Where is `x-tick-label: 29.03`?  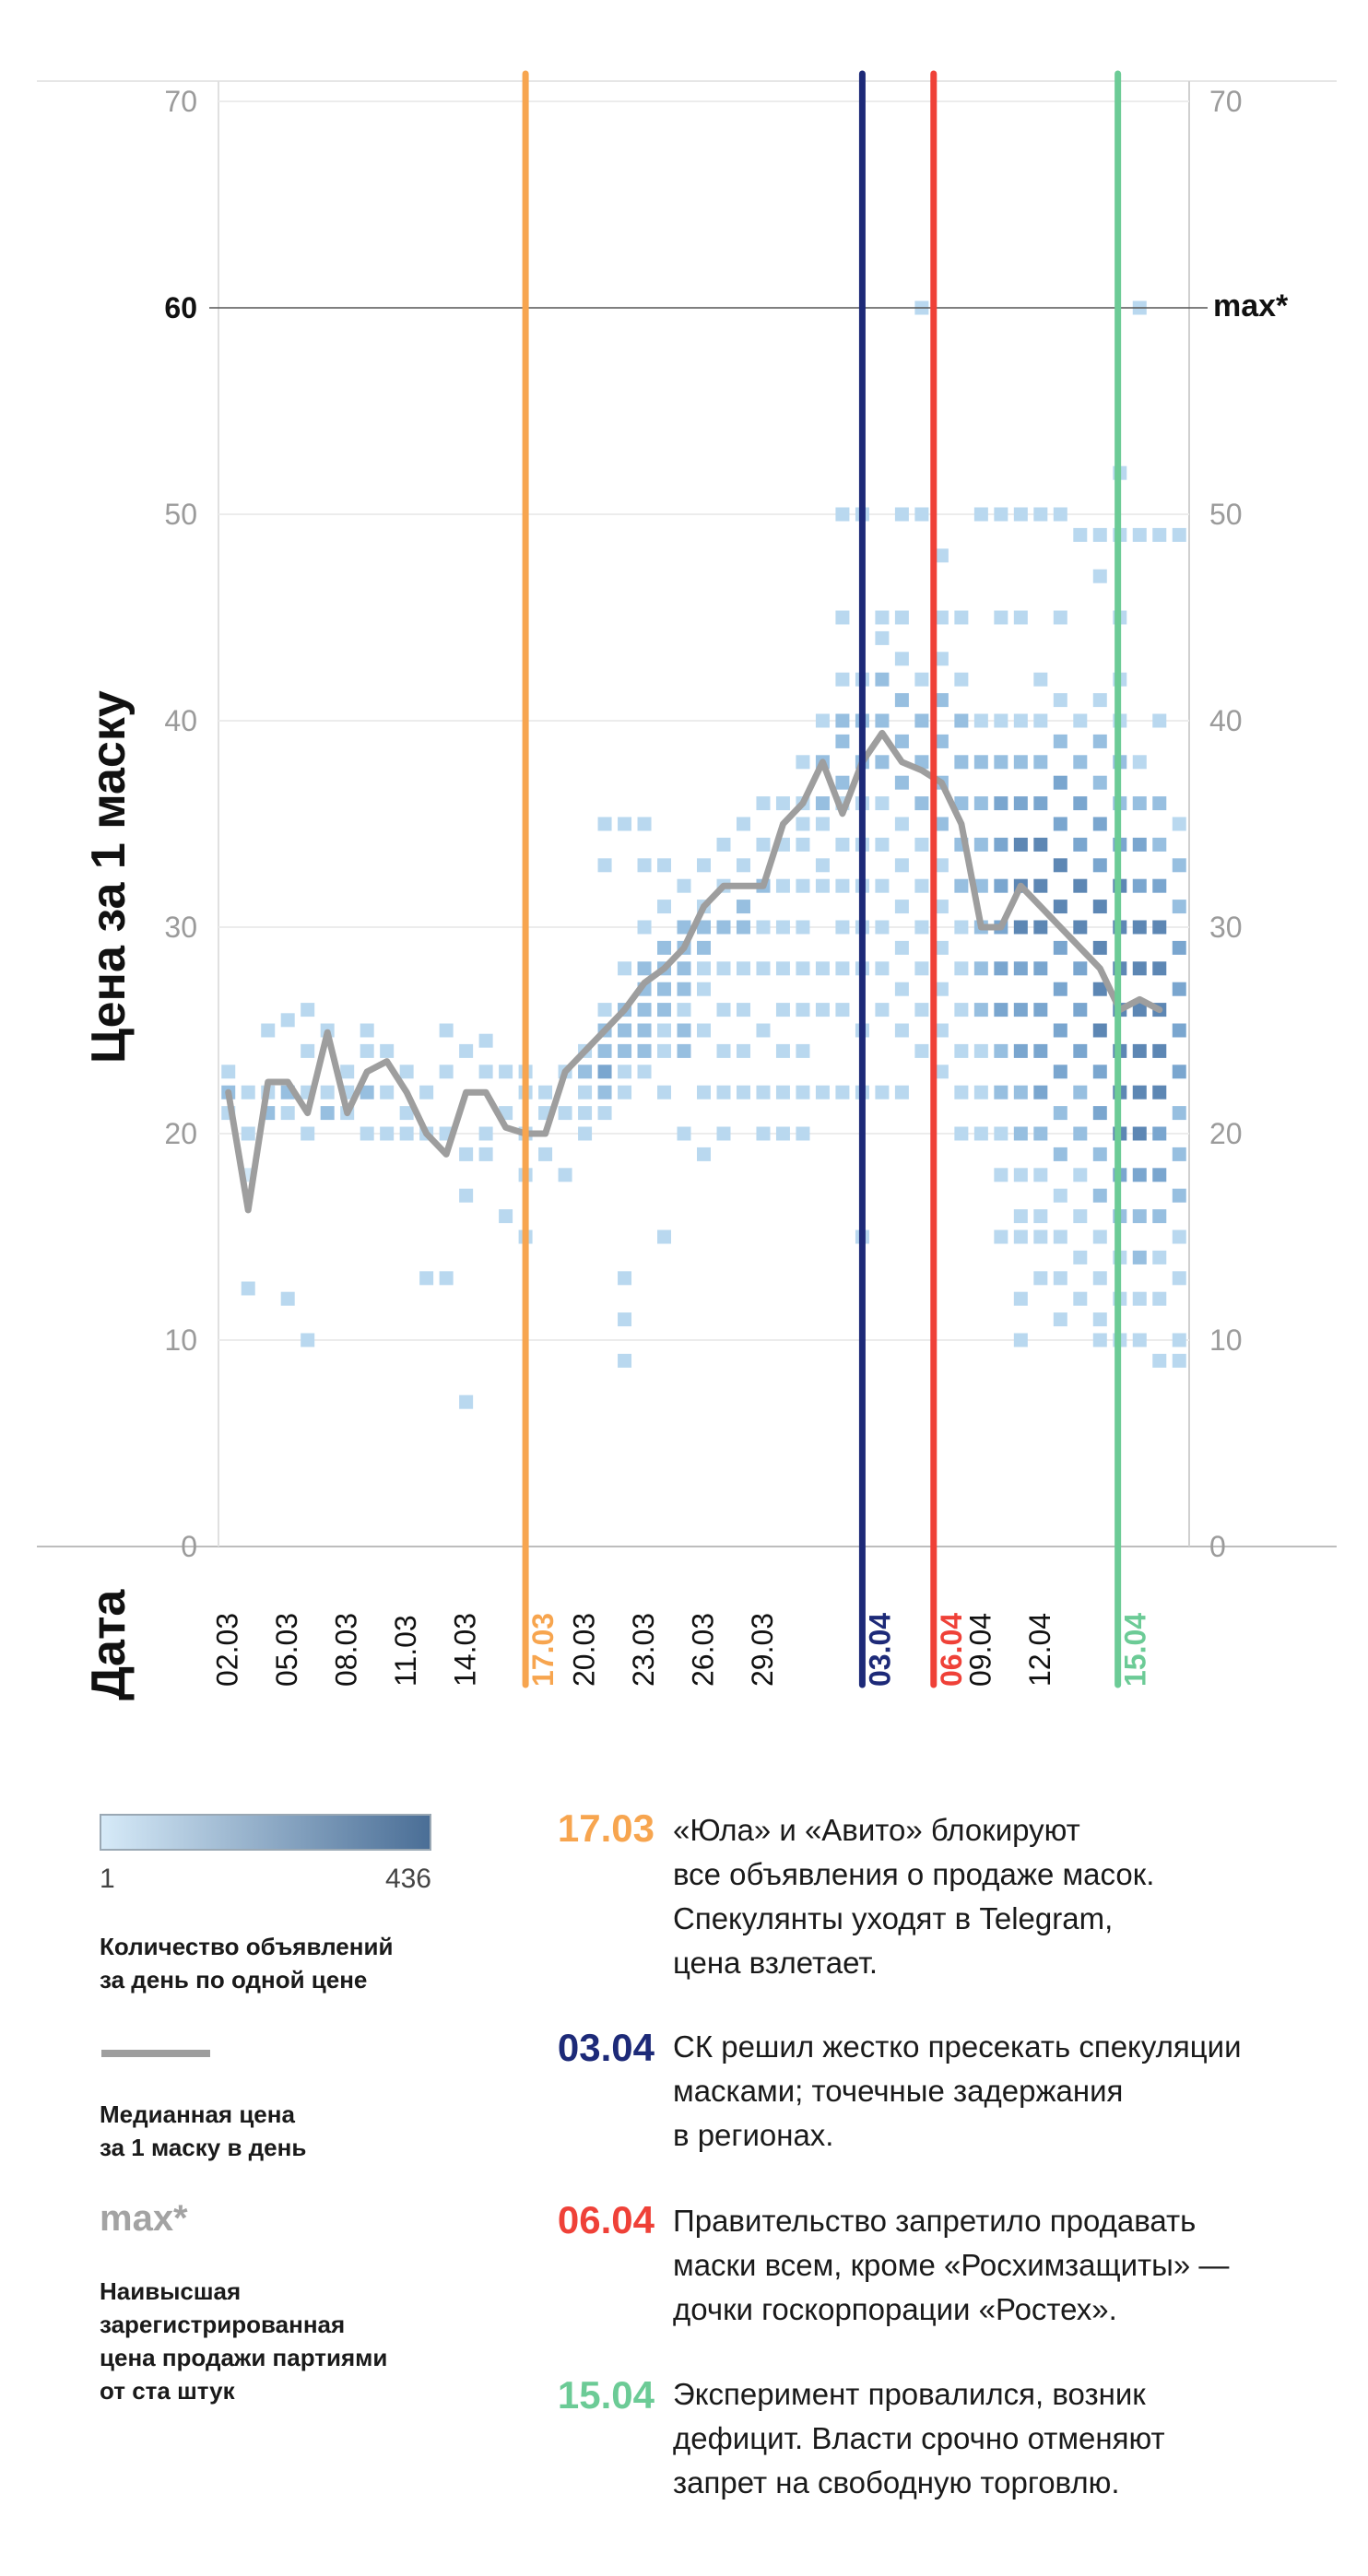 x-tick-label: 29.03 is located at coordinates (762, 1650).